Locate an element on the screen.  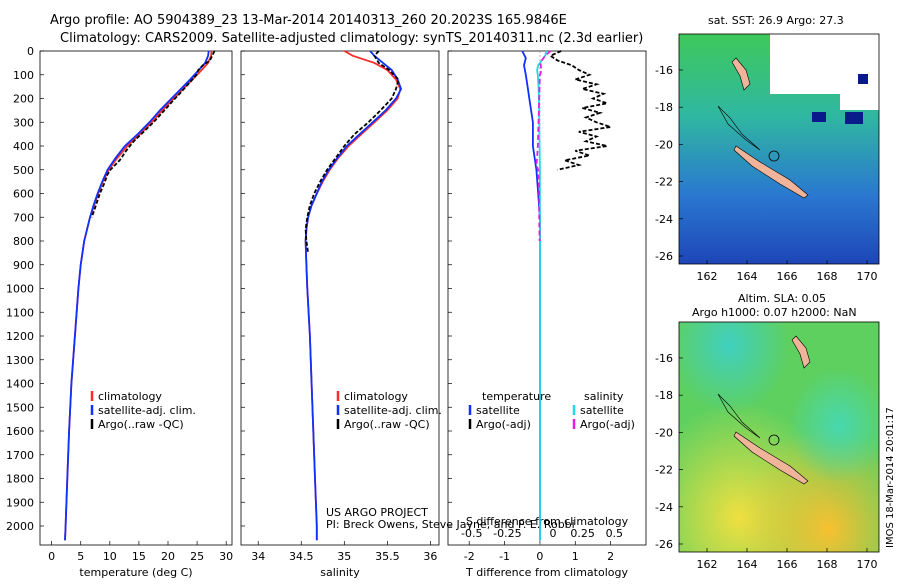
sst-map-reef is located at coordinates (739, 128).